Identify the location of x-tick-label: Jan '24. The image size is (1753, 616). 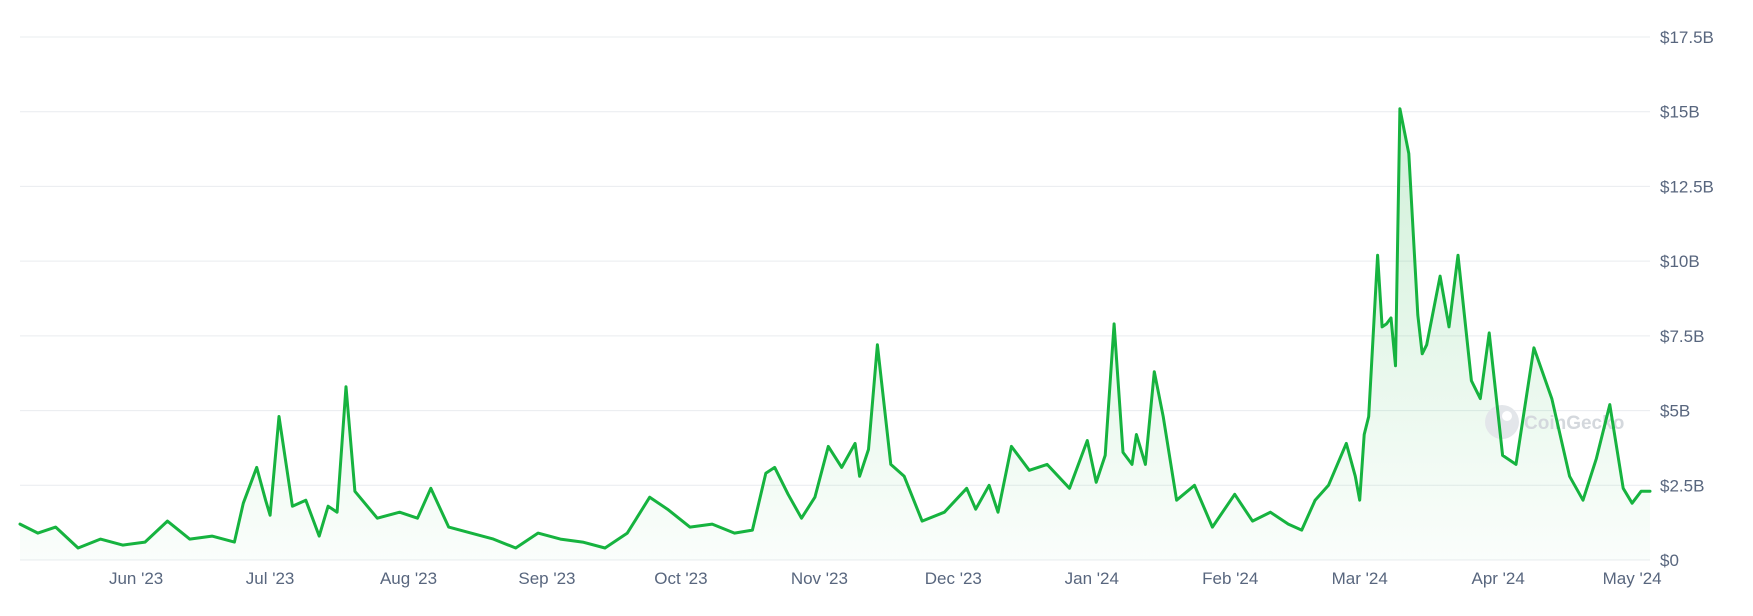
(1092, 578).